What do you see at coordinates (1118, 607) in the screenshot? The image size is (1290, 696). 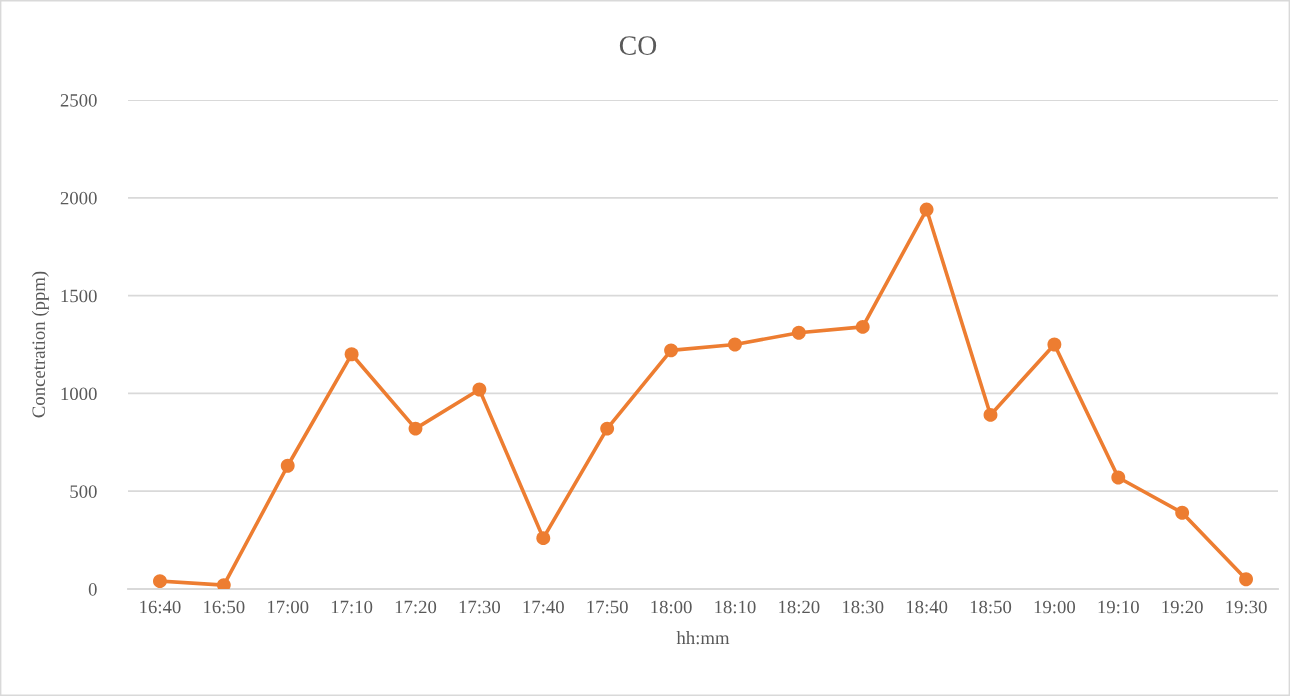 I see `x-tick-label: 19:10` at bounding box center [1118, 607].